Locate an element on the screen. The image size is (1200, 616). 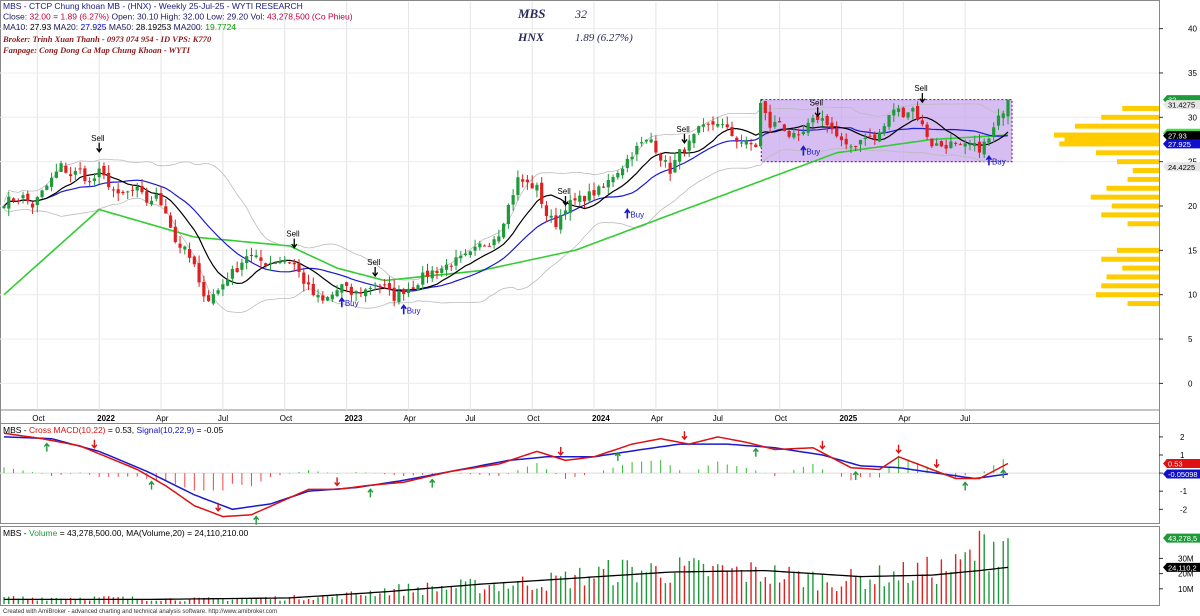
header-label: Open: is located at coordinates (123, 17).